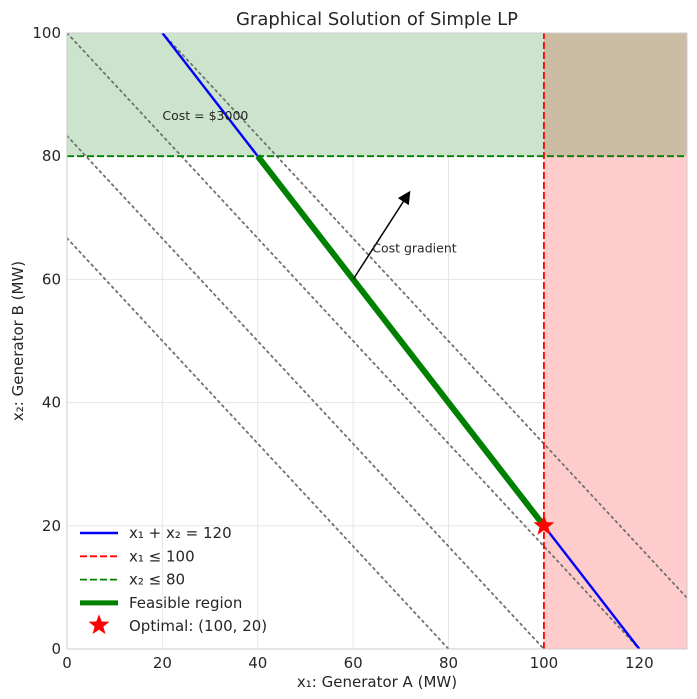  I want to click on cost-gradient-arrow-head, so click(404, 198).